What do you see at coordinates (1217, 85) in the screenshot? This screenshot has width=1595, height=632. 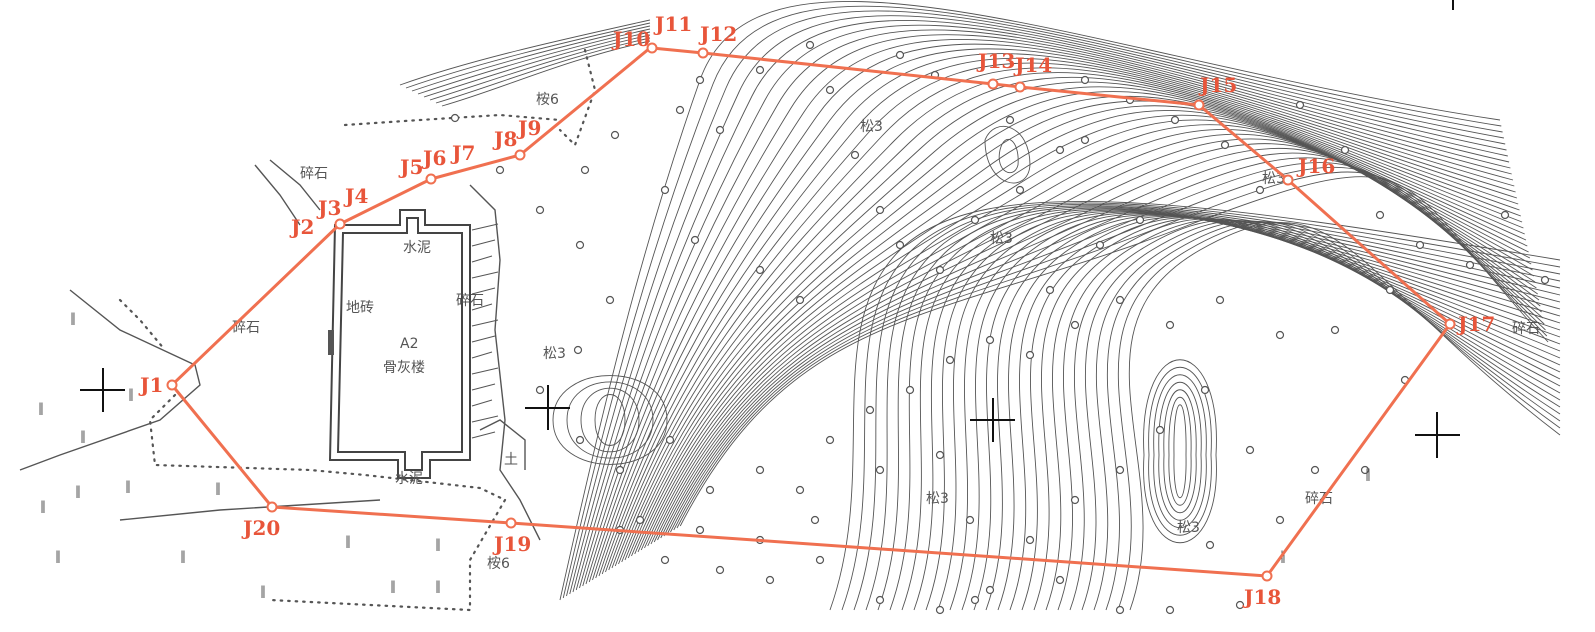 I see `boundary-point-label: J15` at bounding box center [1217, 85].